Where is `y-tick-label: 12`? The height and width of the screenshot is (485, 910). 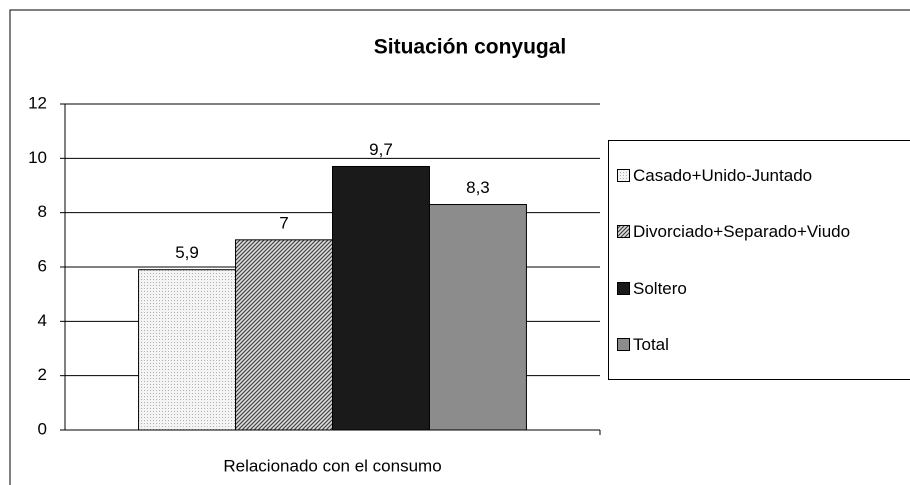
y-tick-label: 12 is located at coordinates (37, 102).